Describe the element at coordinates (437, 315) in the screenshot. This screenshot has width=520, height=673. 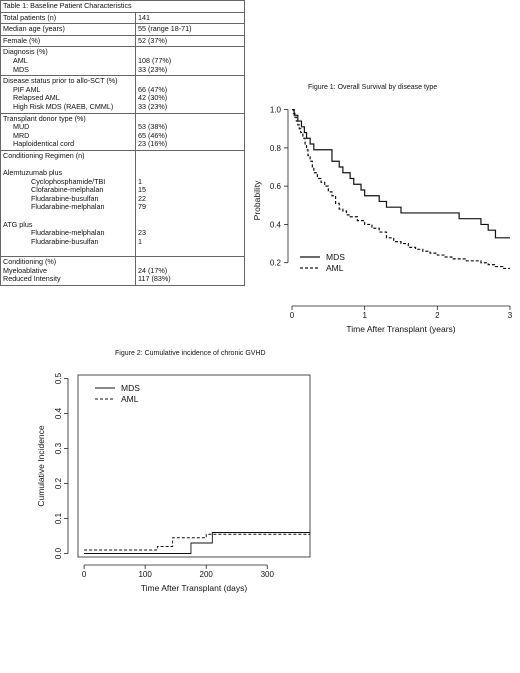
I see `x-tick-label: 2` at that location.